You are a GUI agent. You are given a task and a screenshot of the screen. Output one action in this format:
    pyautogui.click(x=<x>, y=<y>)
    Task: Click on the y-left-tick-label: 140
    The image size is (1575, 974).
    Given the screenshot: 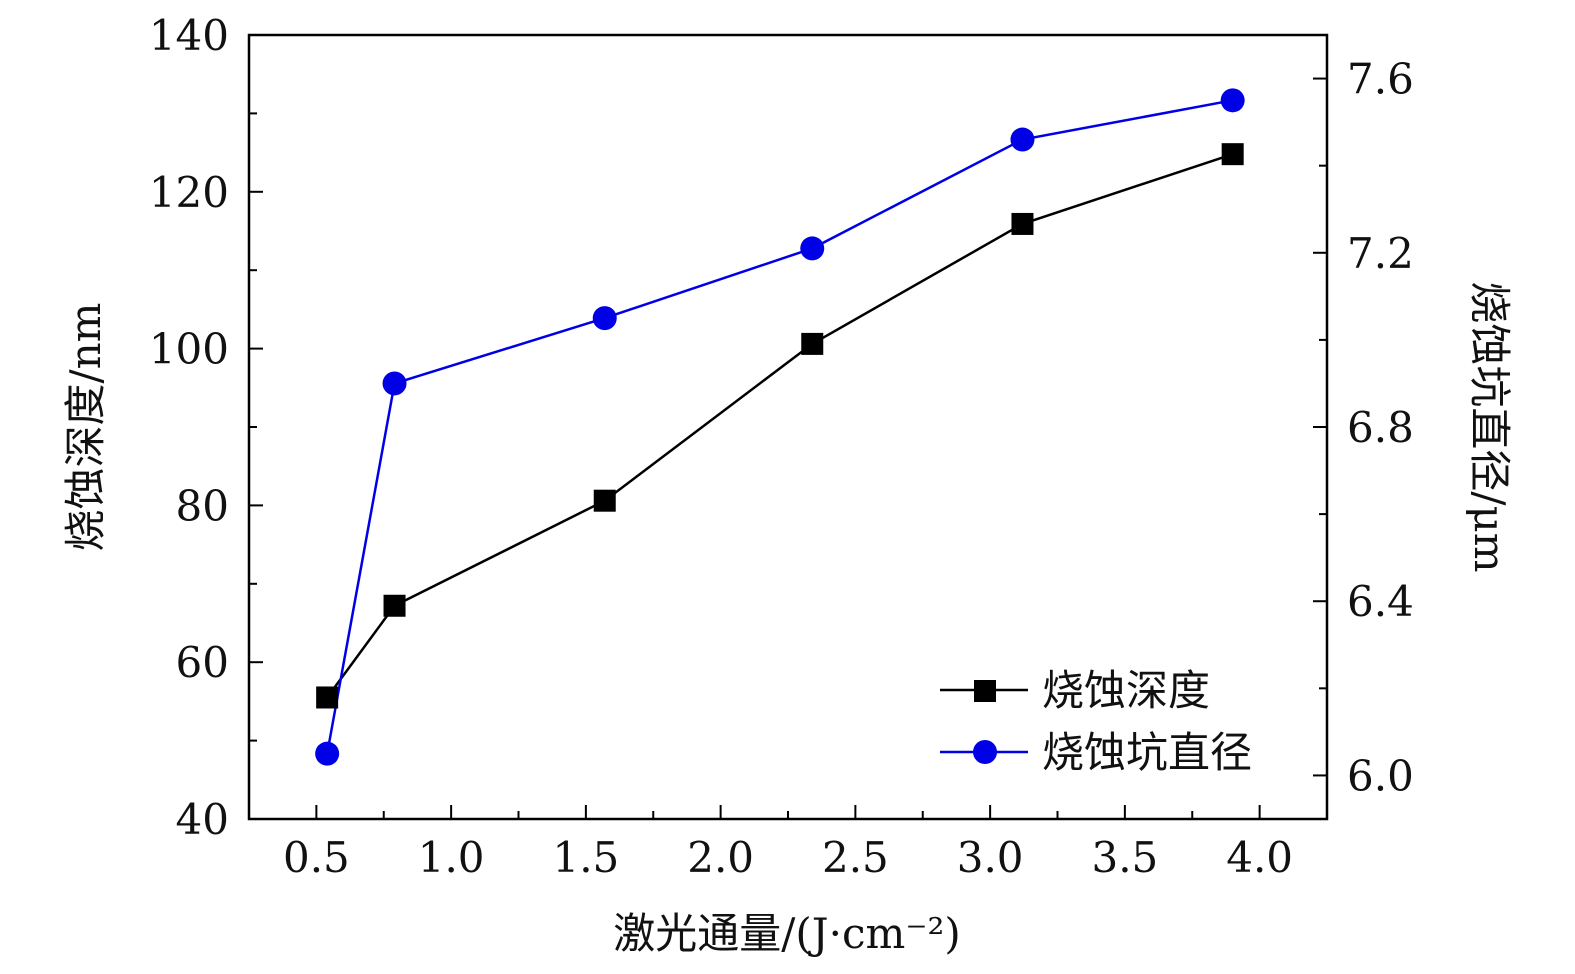 What is the action you would take?
    pyautogui.click(x=189, y=35)
    